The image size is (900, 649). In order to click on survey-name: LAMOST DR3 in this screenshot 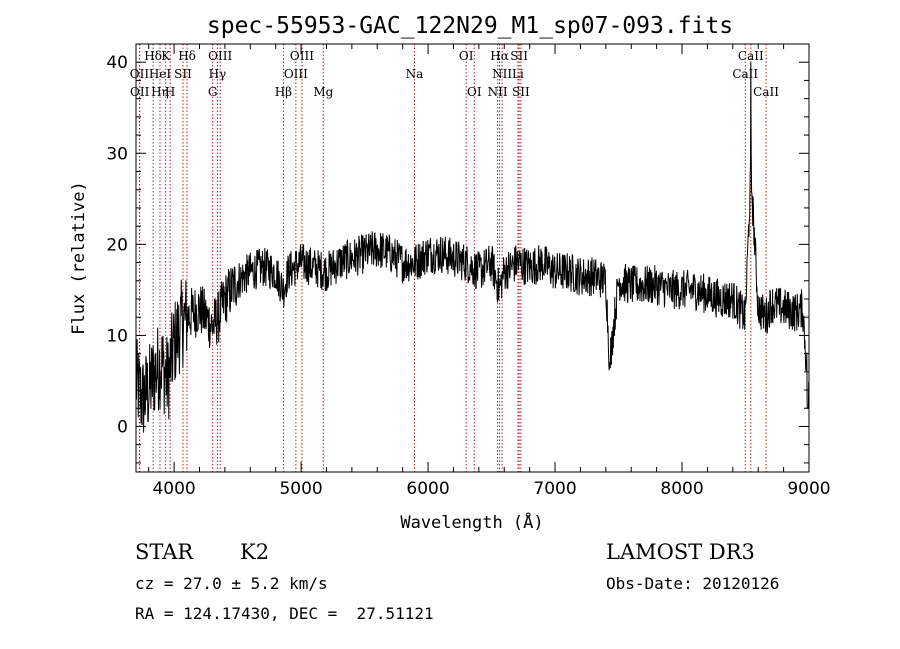, I will do `click(680, 552)`.